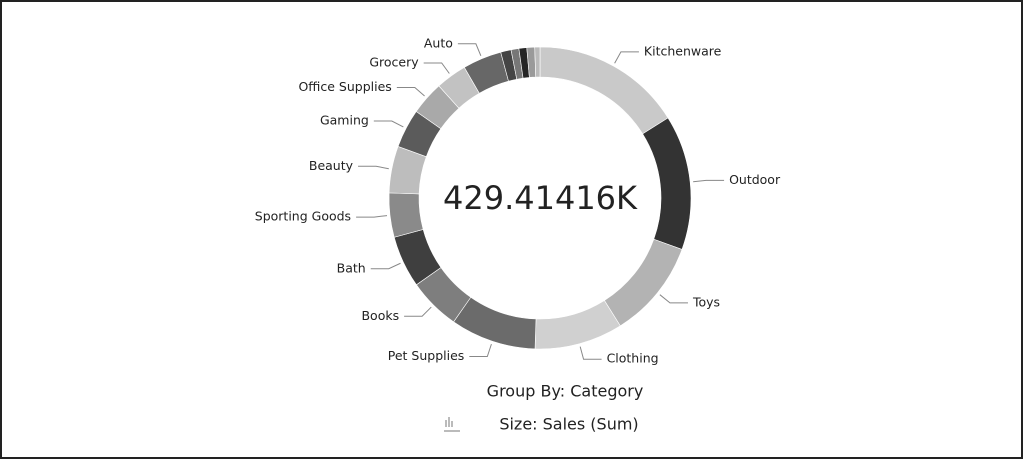 Image resolution: width=1023 pixels, height=459 pixels. What do you see at coordinates (344, 86) in the screenshot?
I see `slice-label: Office Supplies` at bounding box center [344, 86].